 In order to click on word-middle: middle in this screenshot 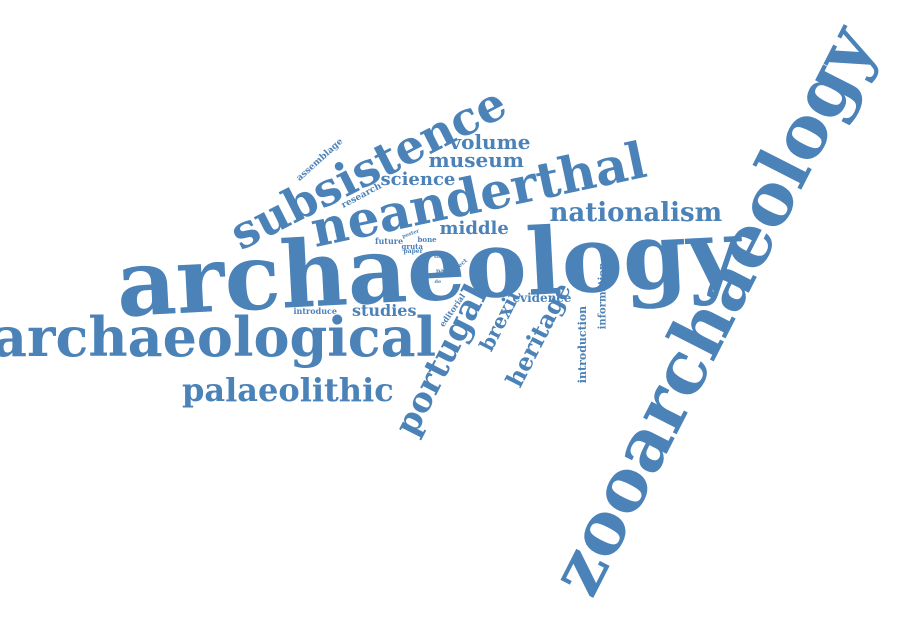, I will do `click(474, 229)`.